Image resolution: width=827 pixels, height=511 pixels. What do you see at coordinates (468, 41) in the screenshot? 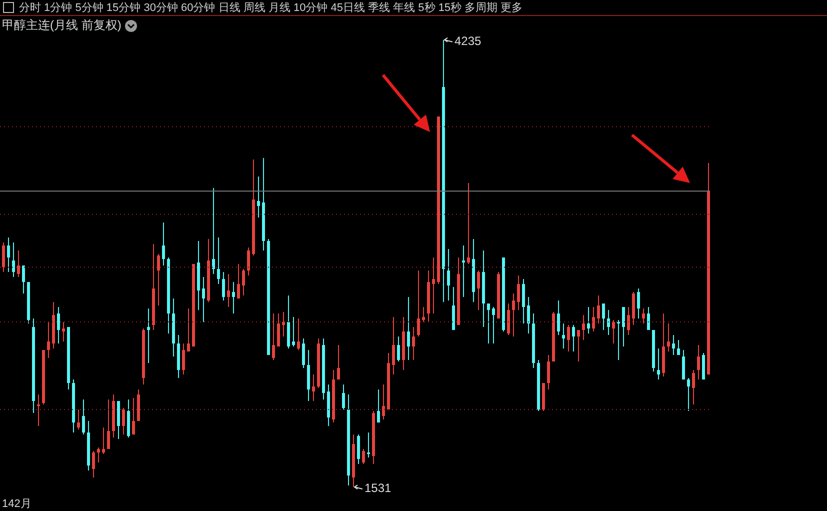
I see `annotation: 4235` at bounding box center [468, 41].